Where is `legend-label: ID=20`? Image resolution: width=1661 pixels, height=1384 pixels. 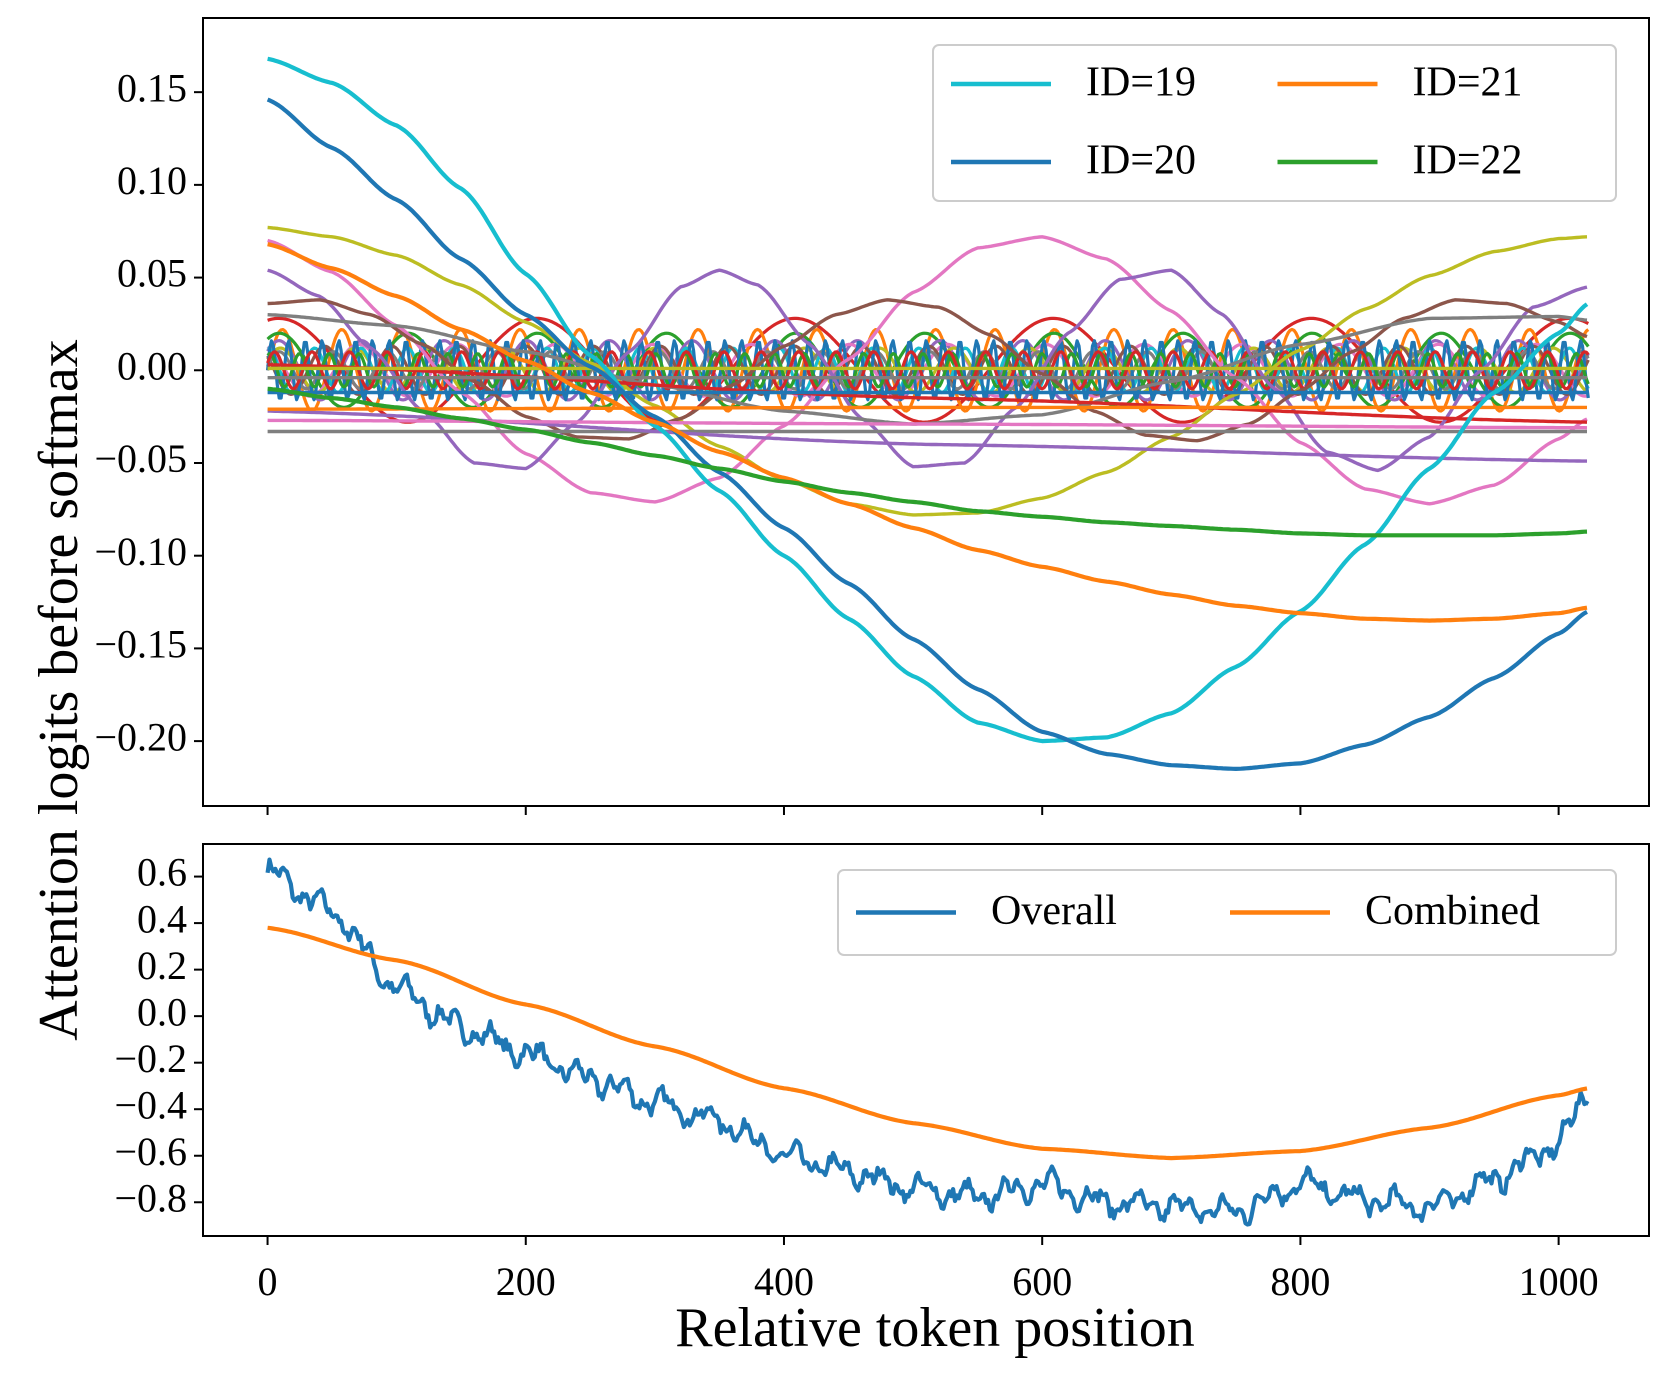 legend-label: ID=20 is located at coordinates (1141, 161).